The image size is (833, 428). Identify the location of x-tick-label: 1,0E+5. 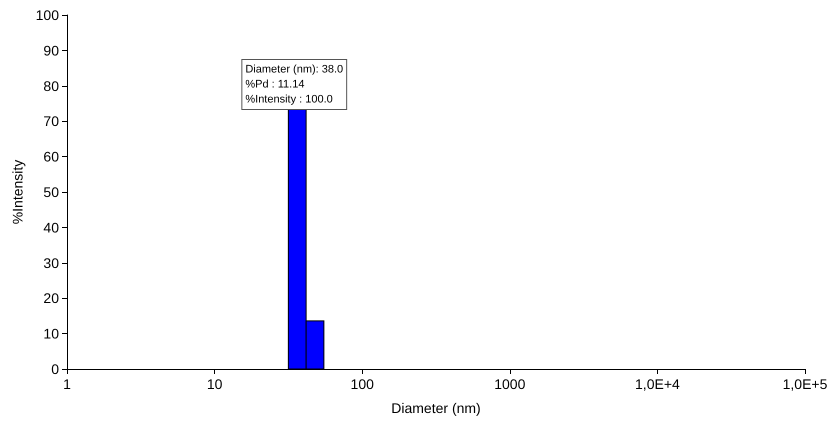
(805, 384).